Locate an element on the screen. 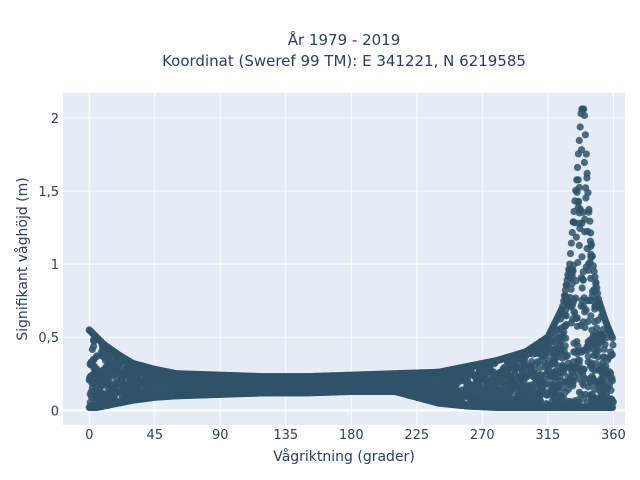  y-tick-label: 1 is located at coordinates (55, 265).